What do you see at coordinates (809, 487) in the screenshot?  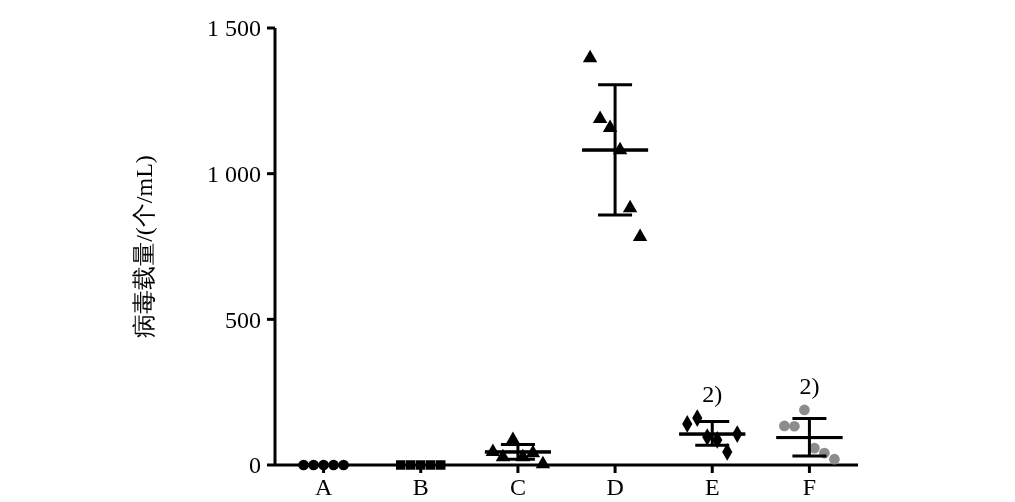 I see `x-tick-label: F` at bounding box center [809, 487].